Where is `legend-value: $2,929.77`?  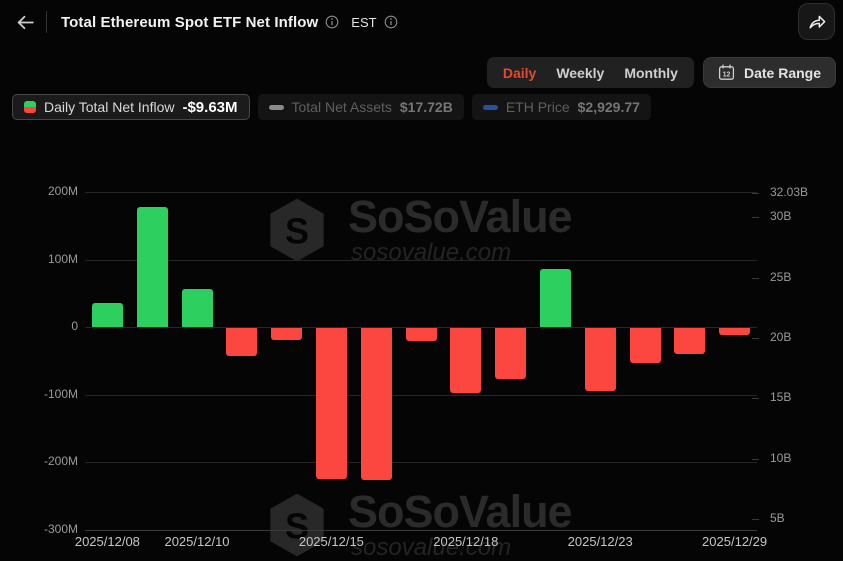 legend-value: $2,929.77 is located at coordinates (608, 107).